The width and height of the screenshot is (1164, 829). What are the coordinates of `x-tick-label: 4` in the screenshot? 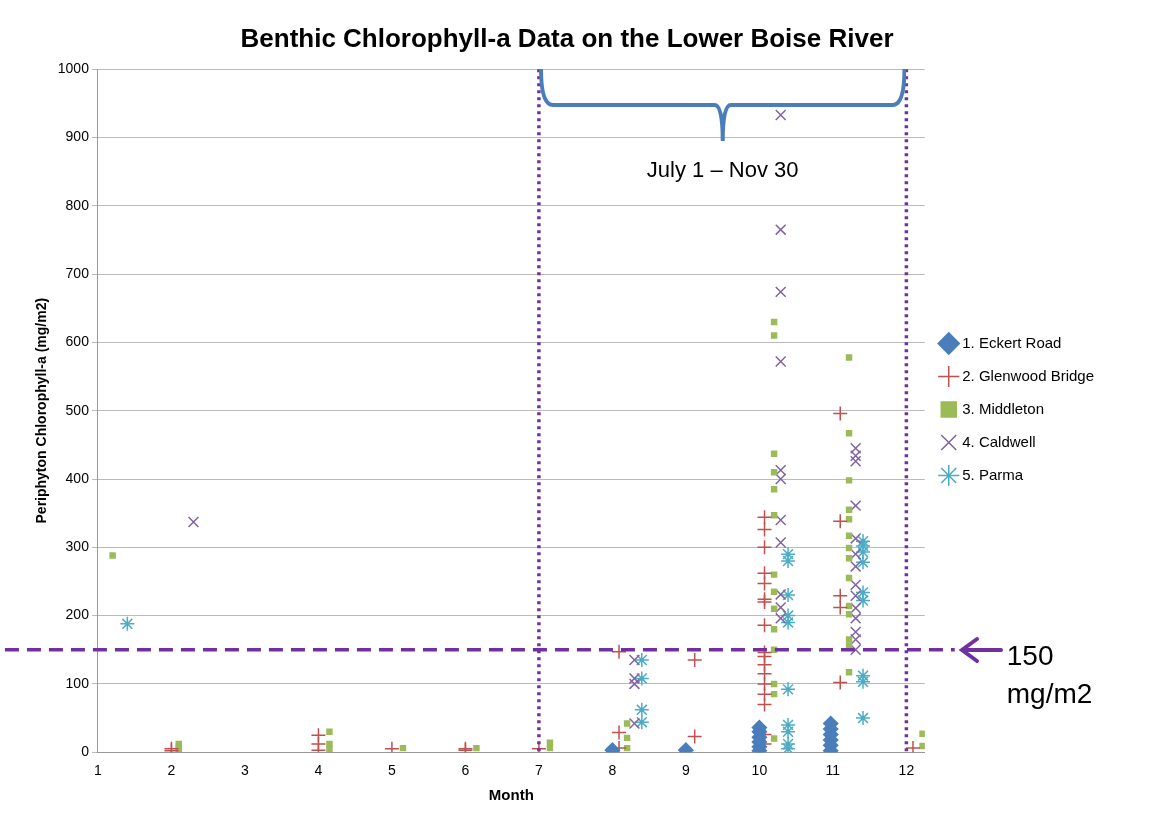 It's located at (318, 770).